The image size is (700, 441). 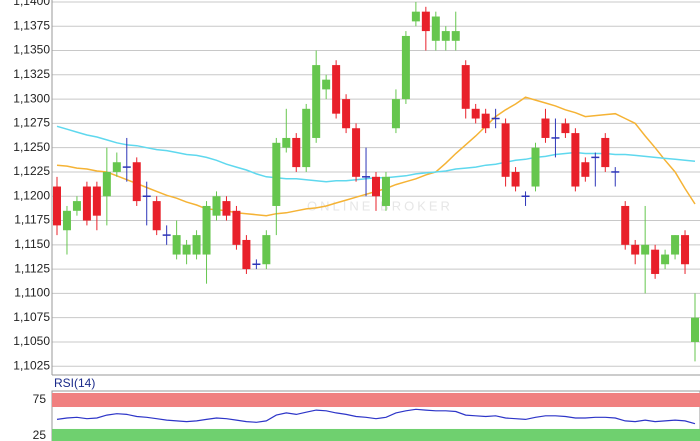 I want to click on y-tick-label: 1,1075, so click(x=31, y=317).